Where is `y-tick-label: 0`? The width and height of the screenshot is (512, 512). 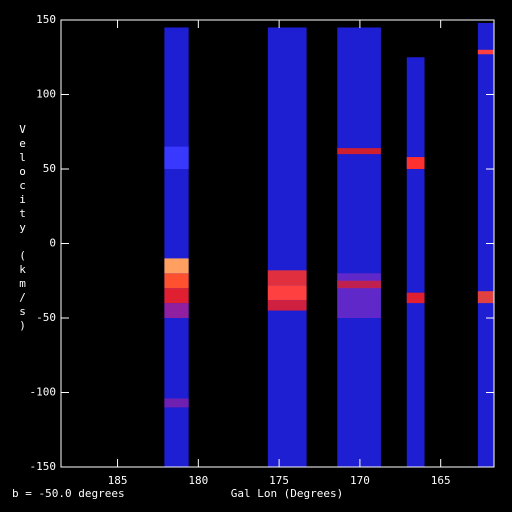
y-tick-label: 0 is located at coordinates (52, 243).